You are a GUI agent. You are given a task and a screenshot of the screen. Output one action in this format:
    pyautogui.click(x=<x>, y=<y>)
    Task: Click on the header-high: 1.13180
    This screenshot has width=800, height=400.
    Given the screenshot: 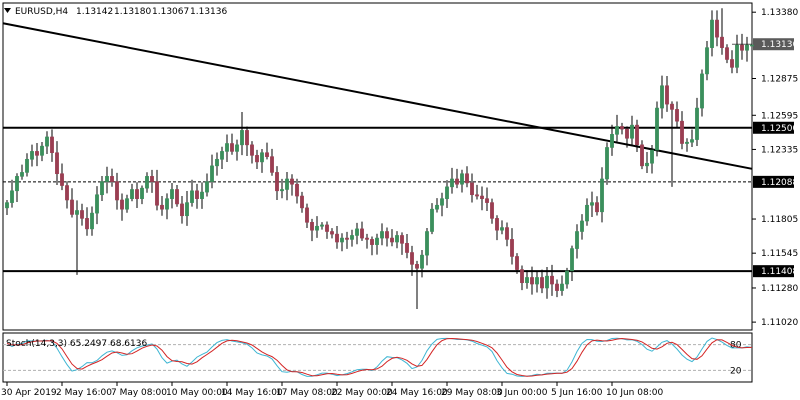 What is the action you would take?
    pyautogui.click(x=132, y=12)
    